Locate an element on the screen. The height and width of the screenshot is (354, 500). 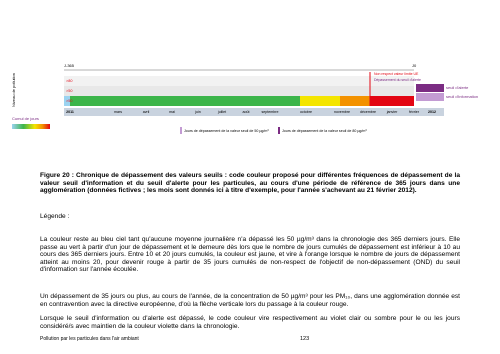
band-row is located at coordinates (239, 91).